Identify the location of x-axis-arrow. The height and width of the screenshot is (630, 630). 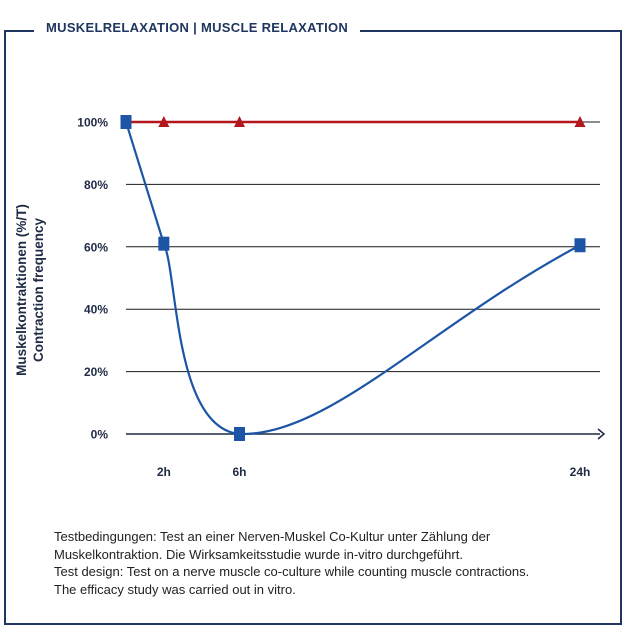
(601, 434).